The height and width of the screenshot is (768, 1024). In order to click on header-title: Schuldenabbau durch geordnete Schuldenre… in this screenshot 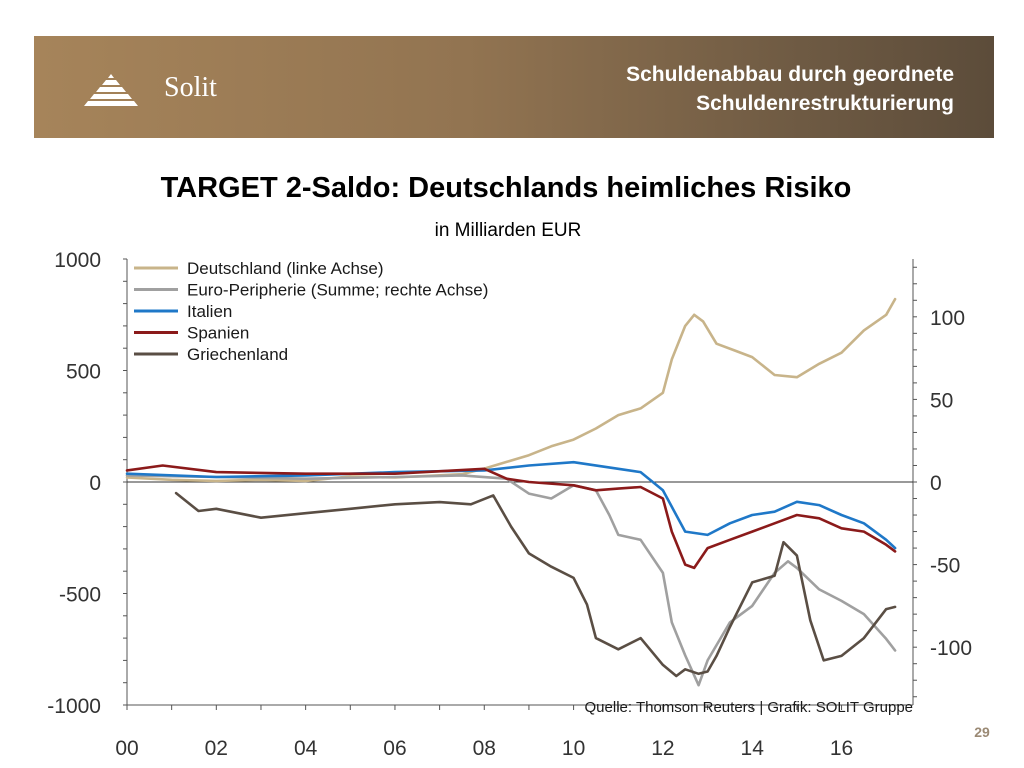, I will do `click(790, 89)`.